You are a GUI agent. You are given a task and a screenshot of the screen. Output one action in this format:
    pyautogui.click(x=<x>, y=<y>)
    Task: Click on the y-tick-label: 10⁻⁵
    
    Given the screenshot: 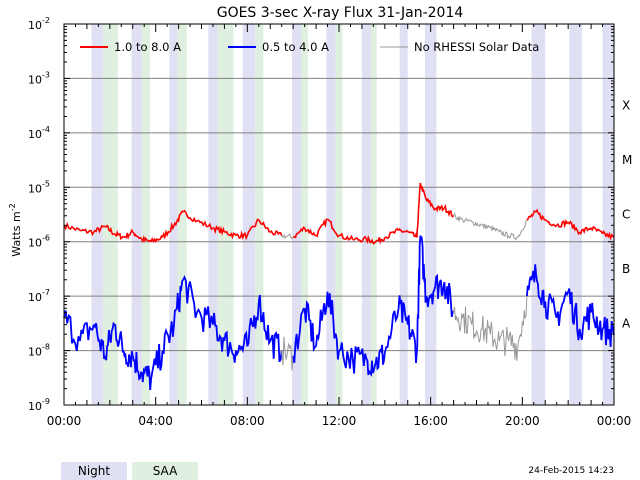 What is the action you would take?
    pyautogui.click(x=39, y=187)
    